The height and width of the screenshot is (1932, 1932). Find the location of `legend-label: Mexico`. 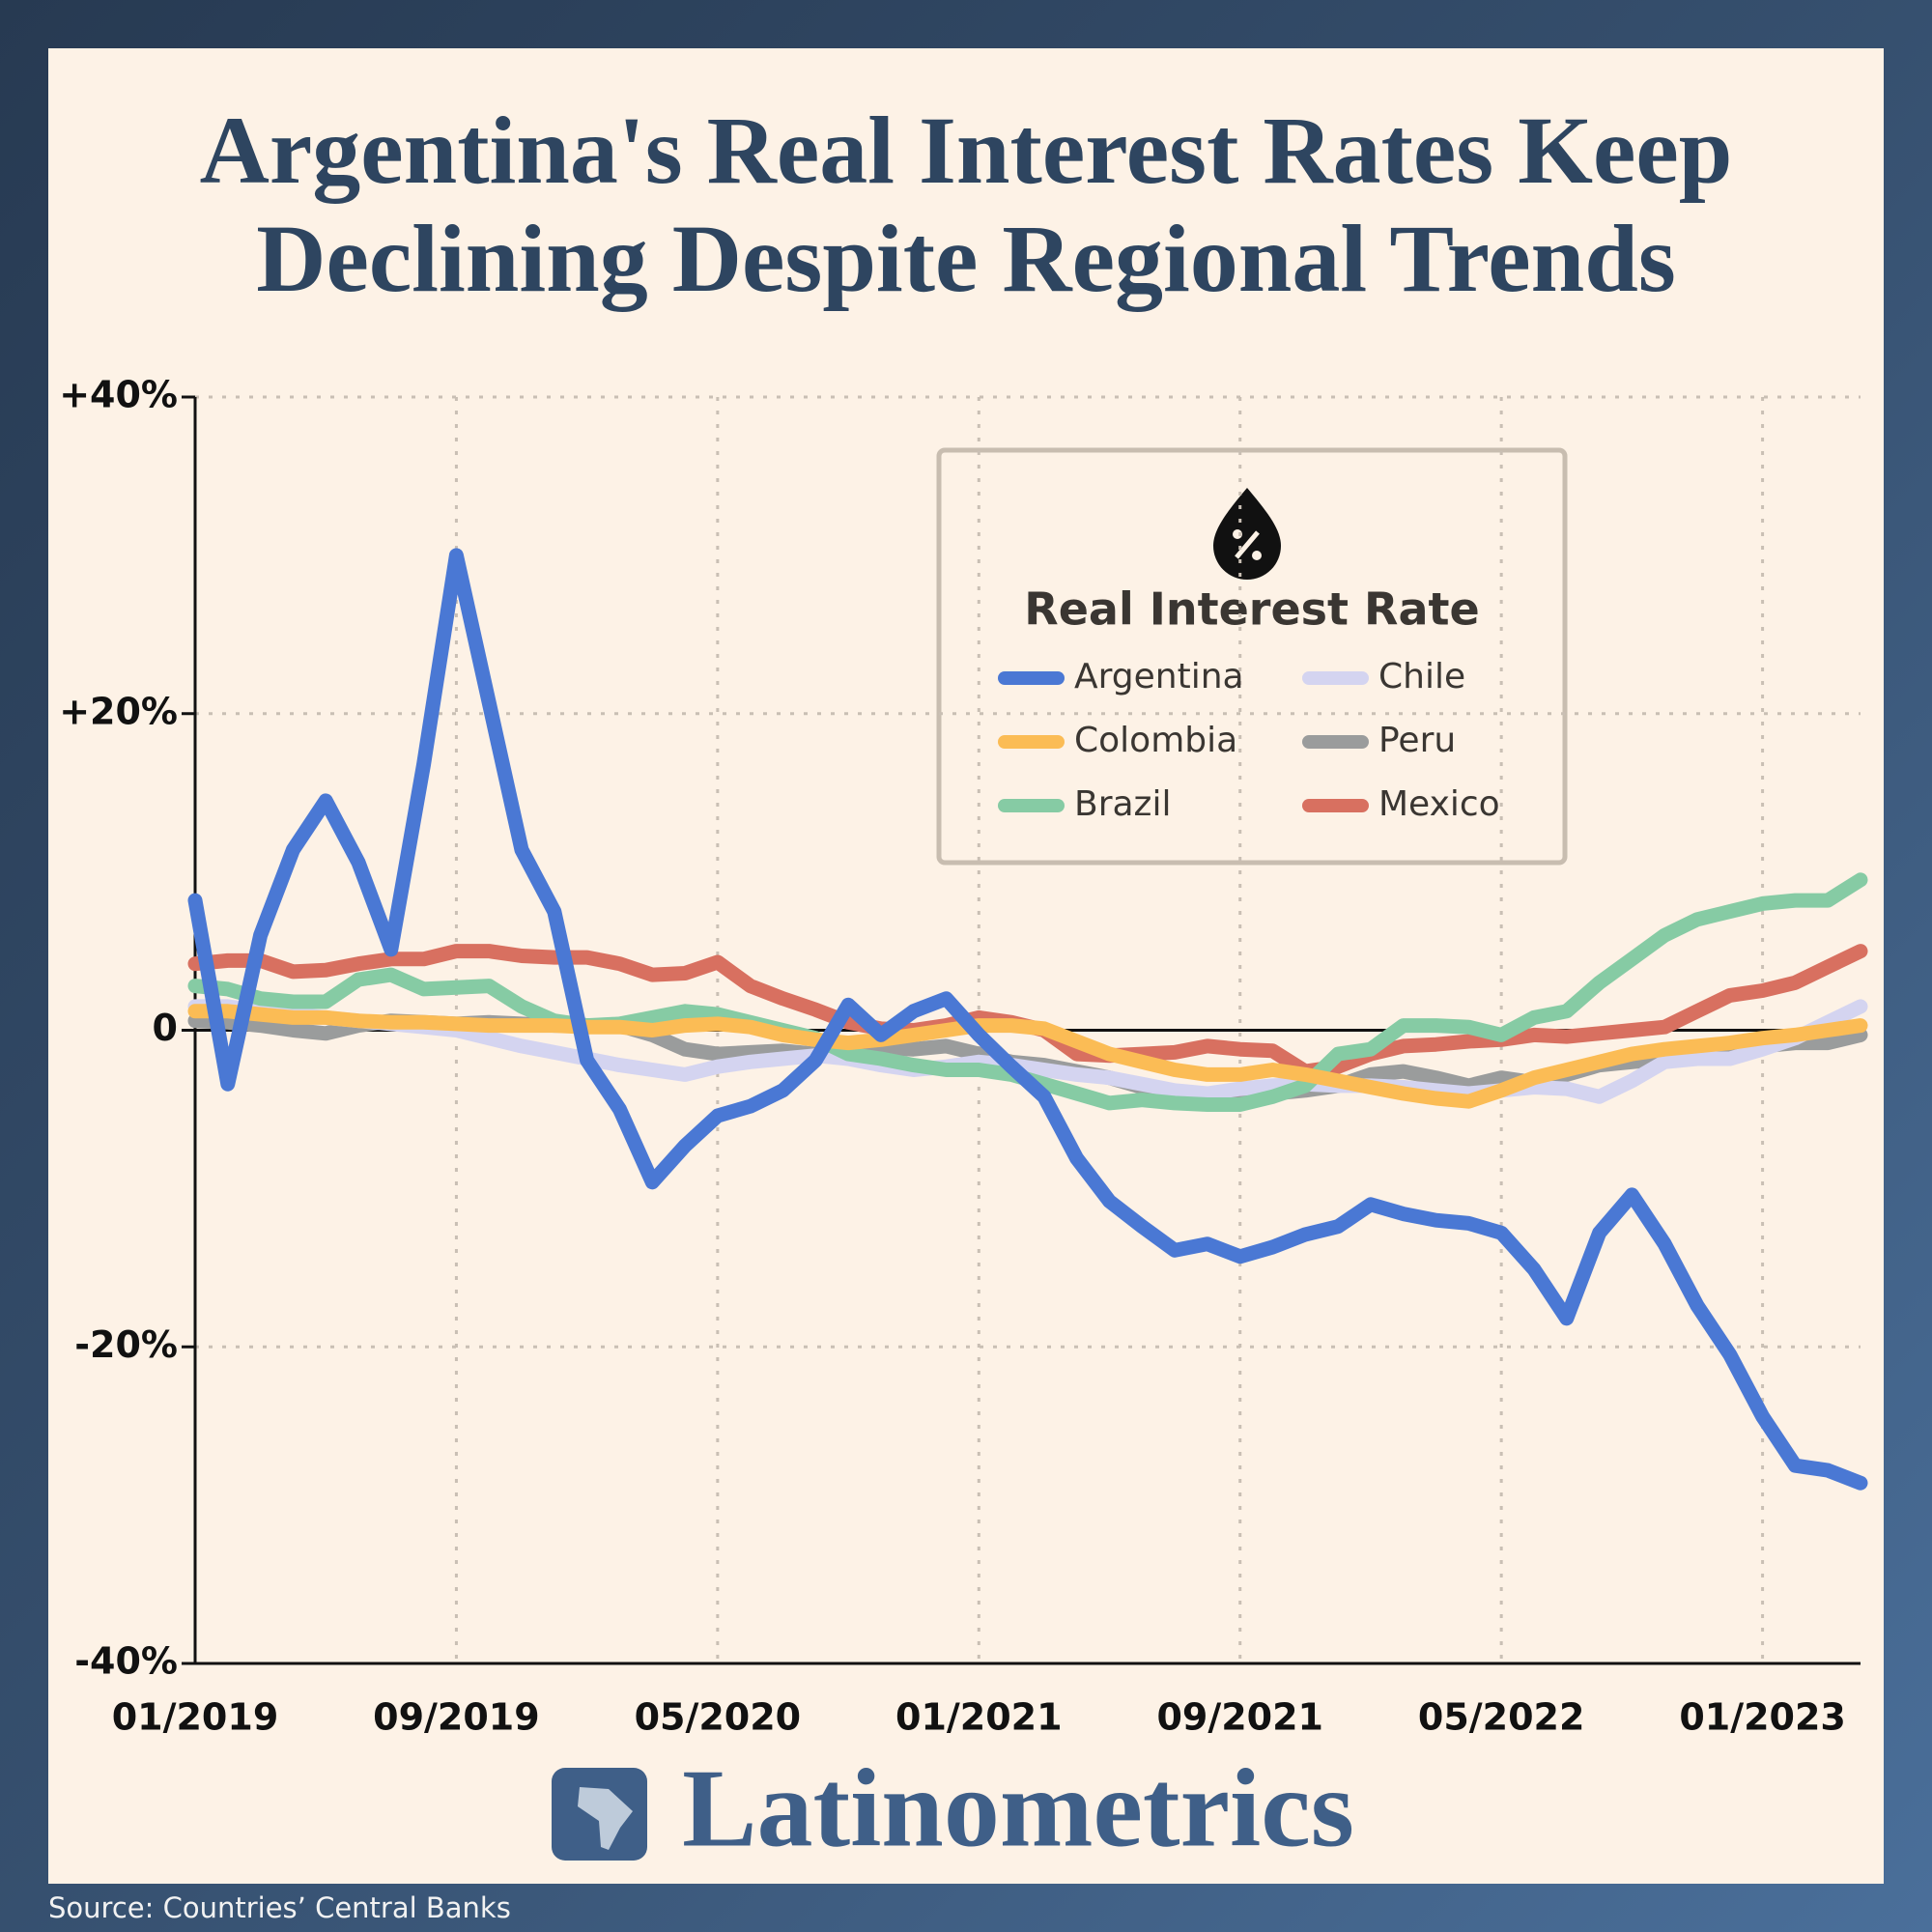

legend-label: Mexico is located at coordinates (1439, 804).